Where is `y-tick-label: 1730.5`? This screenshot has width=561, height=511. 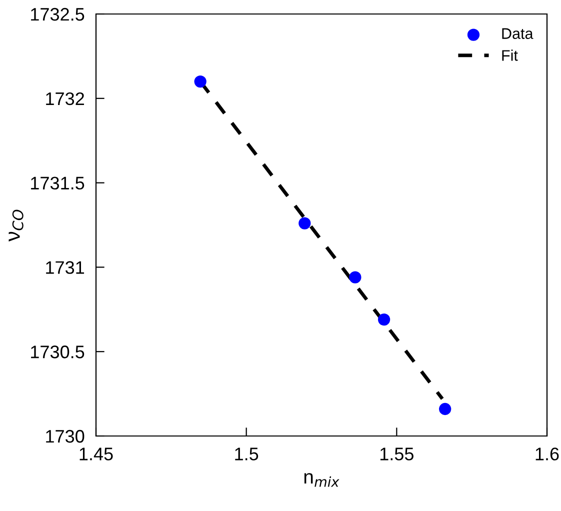 y-tick-label: 1730.5 is located at coordinates (57, 352).